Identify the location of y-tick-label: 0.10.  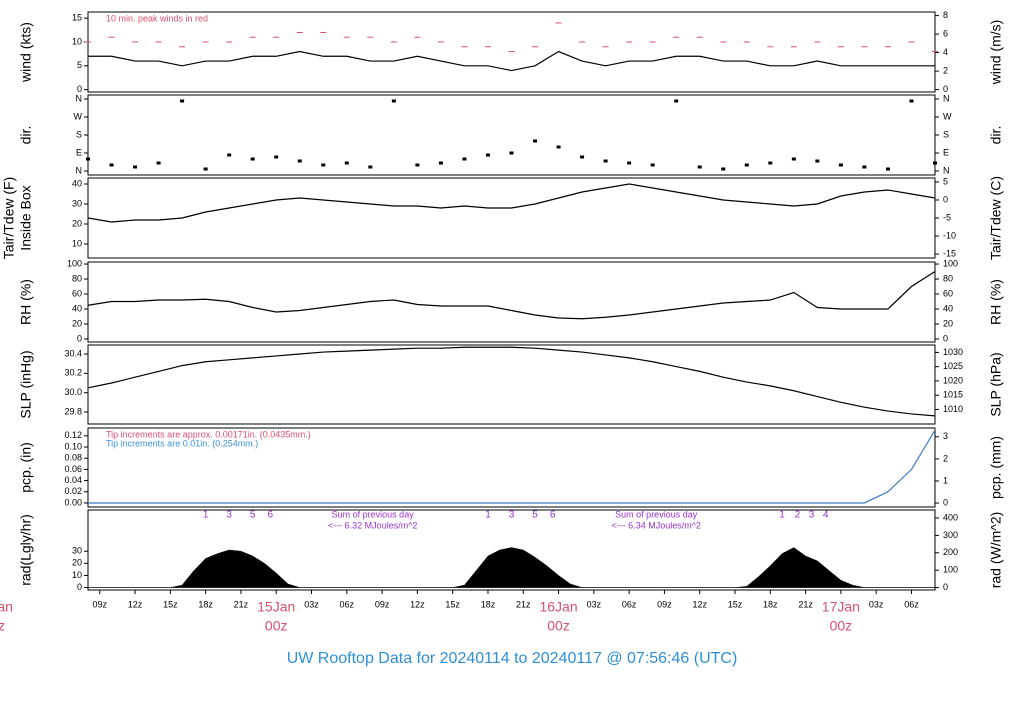
(73, 446).